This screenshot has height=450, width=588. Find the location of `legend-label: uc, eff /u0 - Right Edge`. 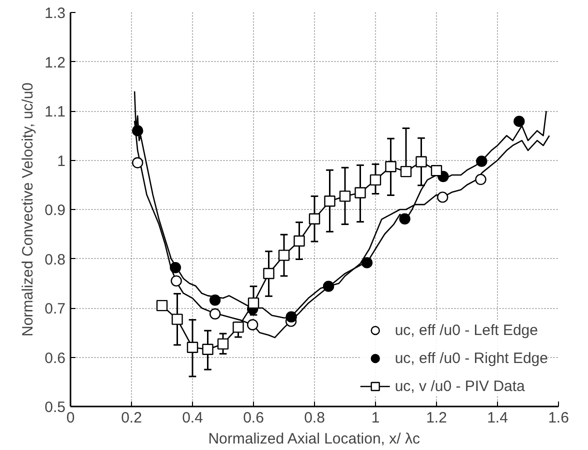

legend-label: uc, eff /u0 - Right Edge is located at coordinates (471, 358).